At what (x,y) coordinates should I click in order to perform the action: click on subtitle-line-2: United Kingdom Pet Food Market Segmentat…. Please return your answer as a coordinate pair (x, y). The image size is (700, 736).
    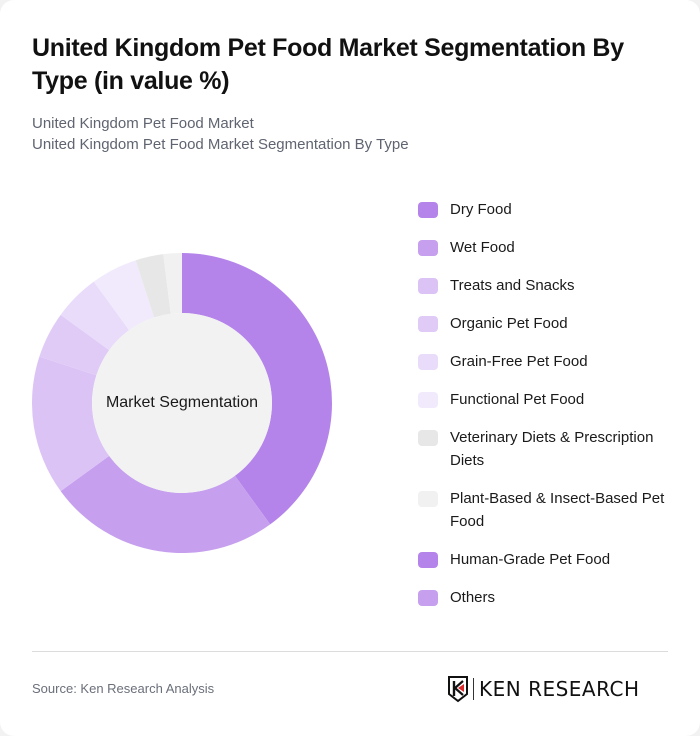
    Looking at the image, I should click on (220, 144).